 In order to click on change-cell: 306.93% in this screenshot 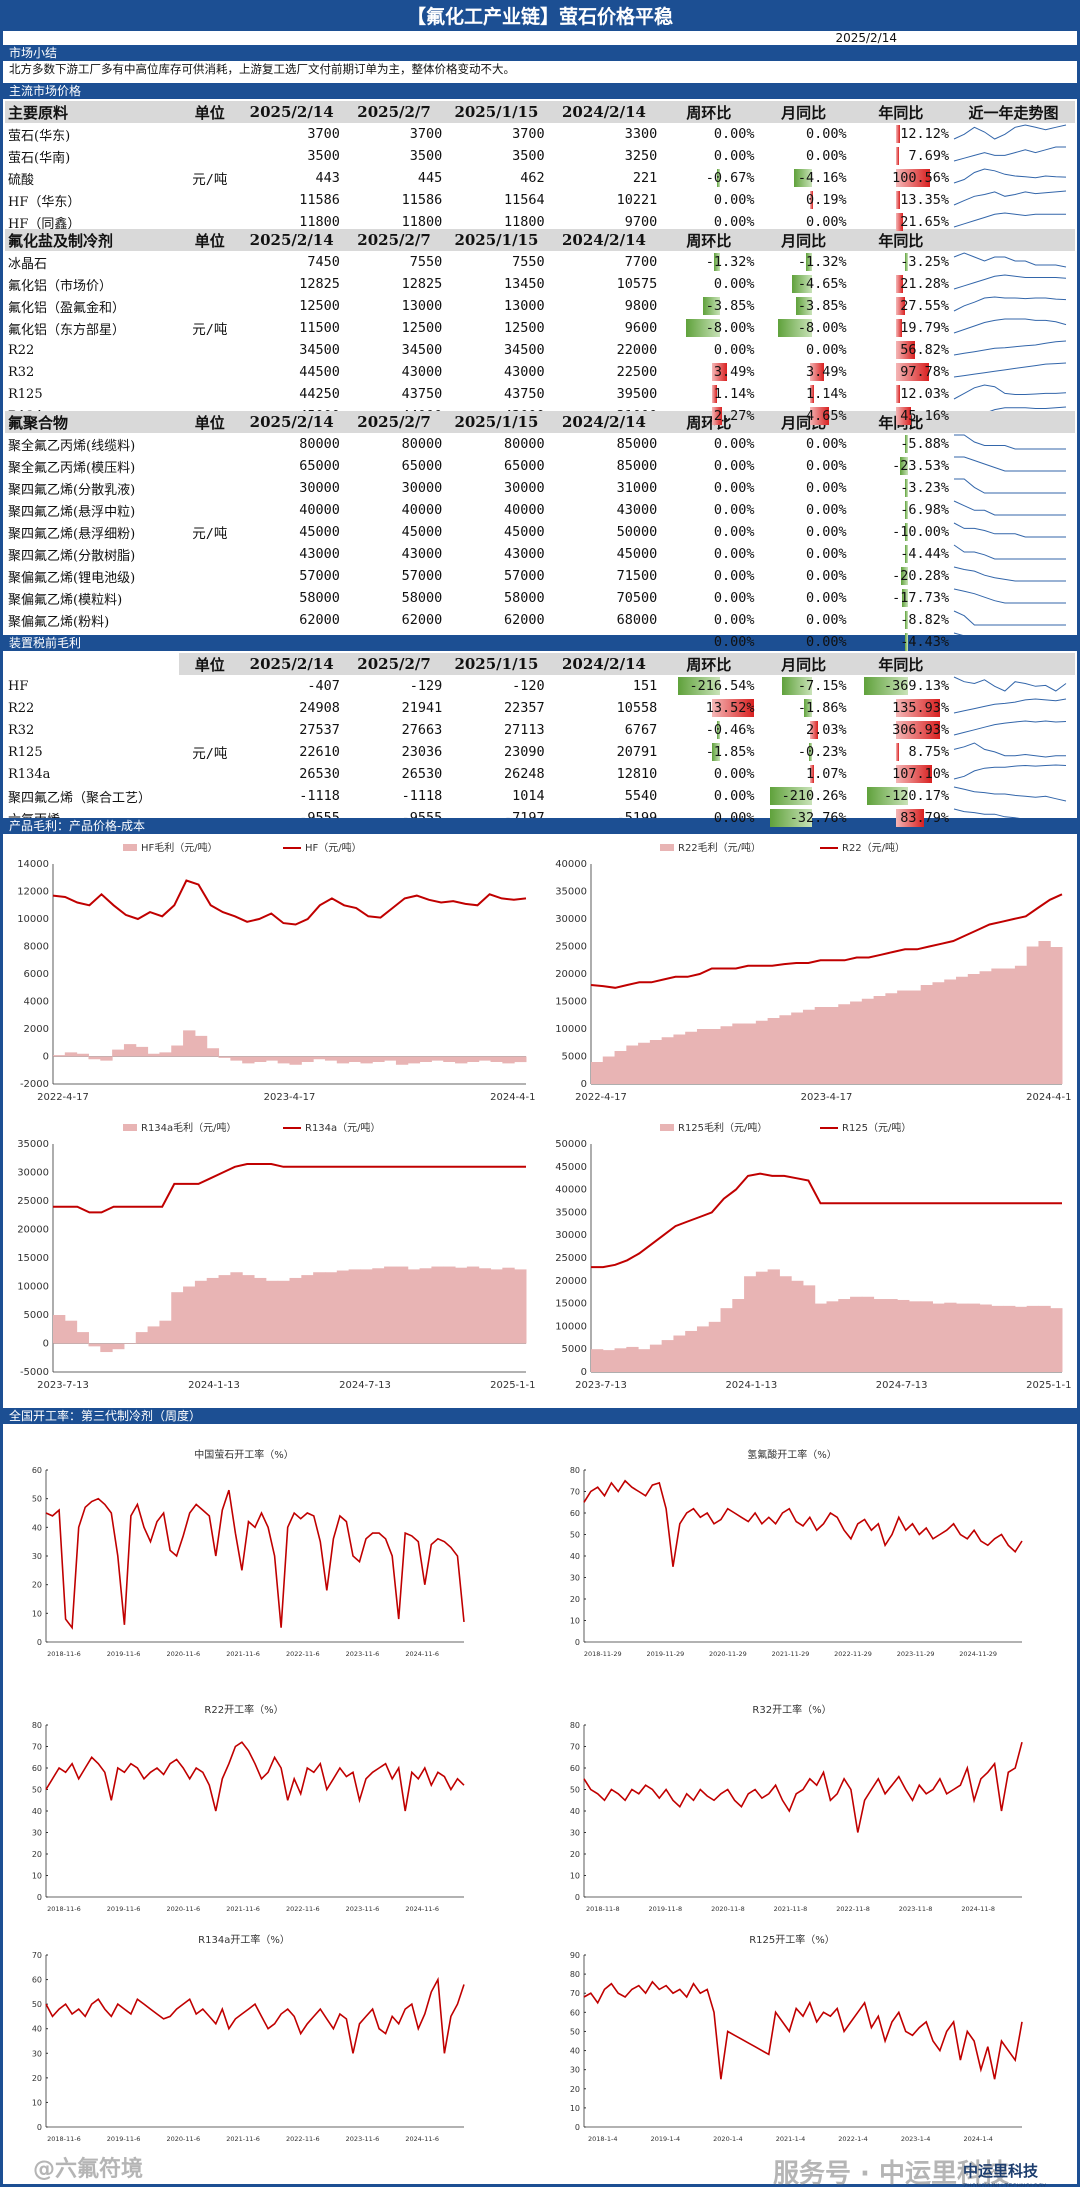, I will do `click(901, 730)`.